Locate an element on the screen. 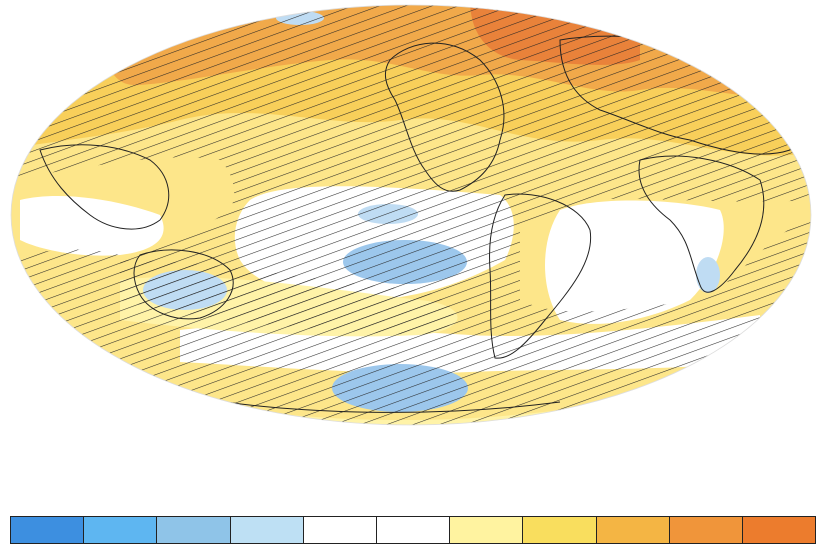 The image size is (822, 546). africa-coast is located at coordinates (701, 224).